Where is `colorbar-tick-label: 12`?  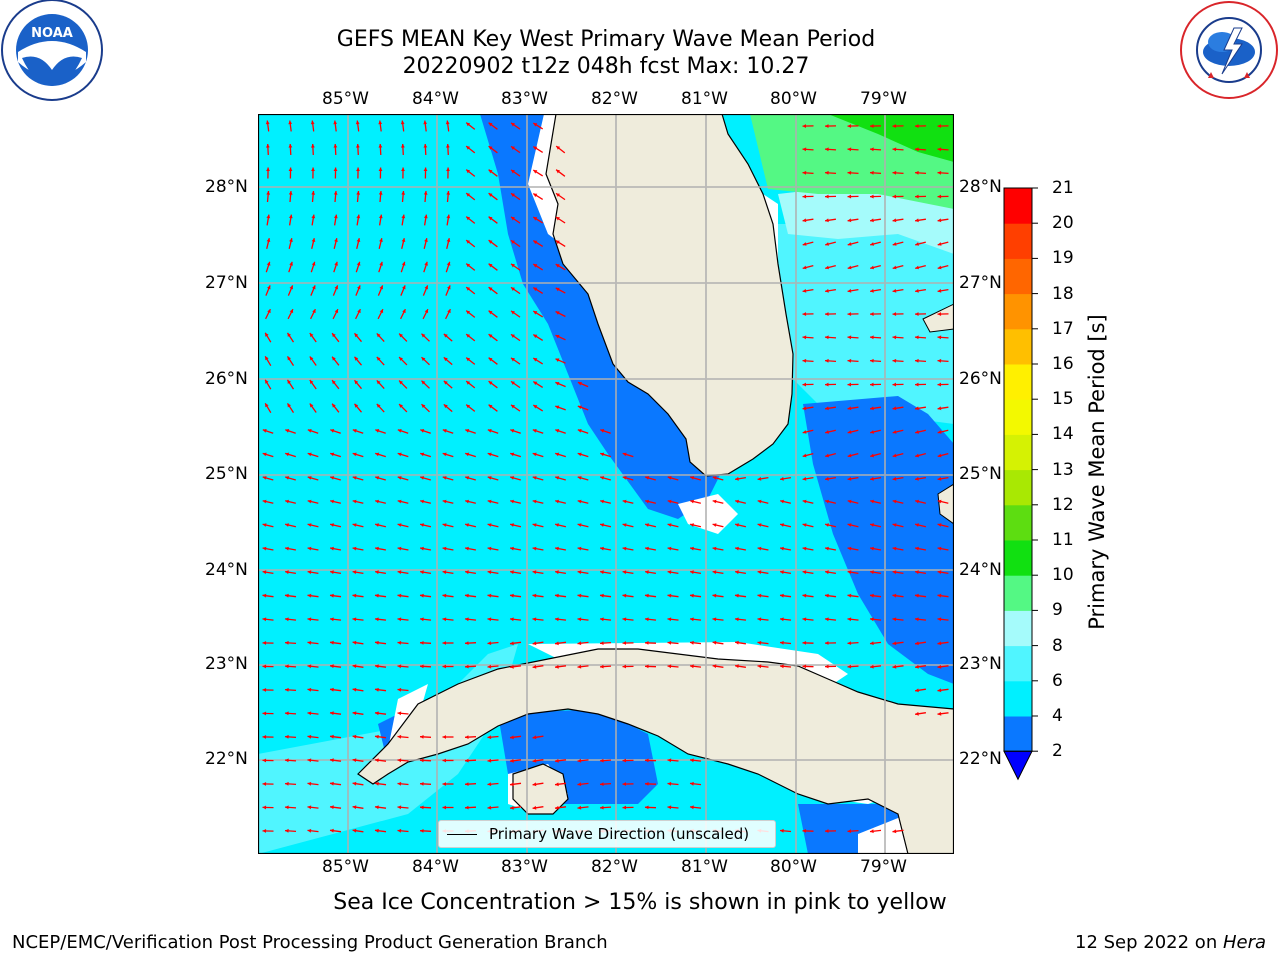 colorbar-tick-label: 12 is located at coordinates (1063, 504).